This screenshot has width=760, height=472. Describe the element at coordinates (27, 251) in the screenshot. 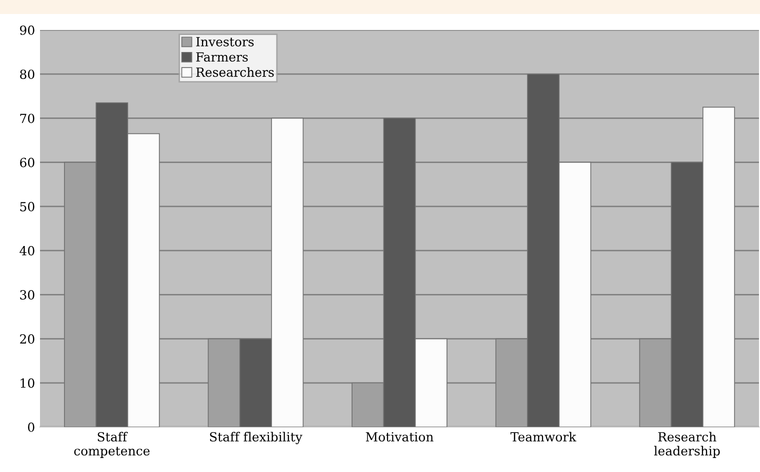

I see `y-tick-label: 40` at that location.